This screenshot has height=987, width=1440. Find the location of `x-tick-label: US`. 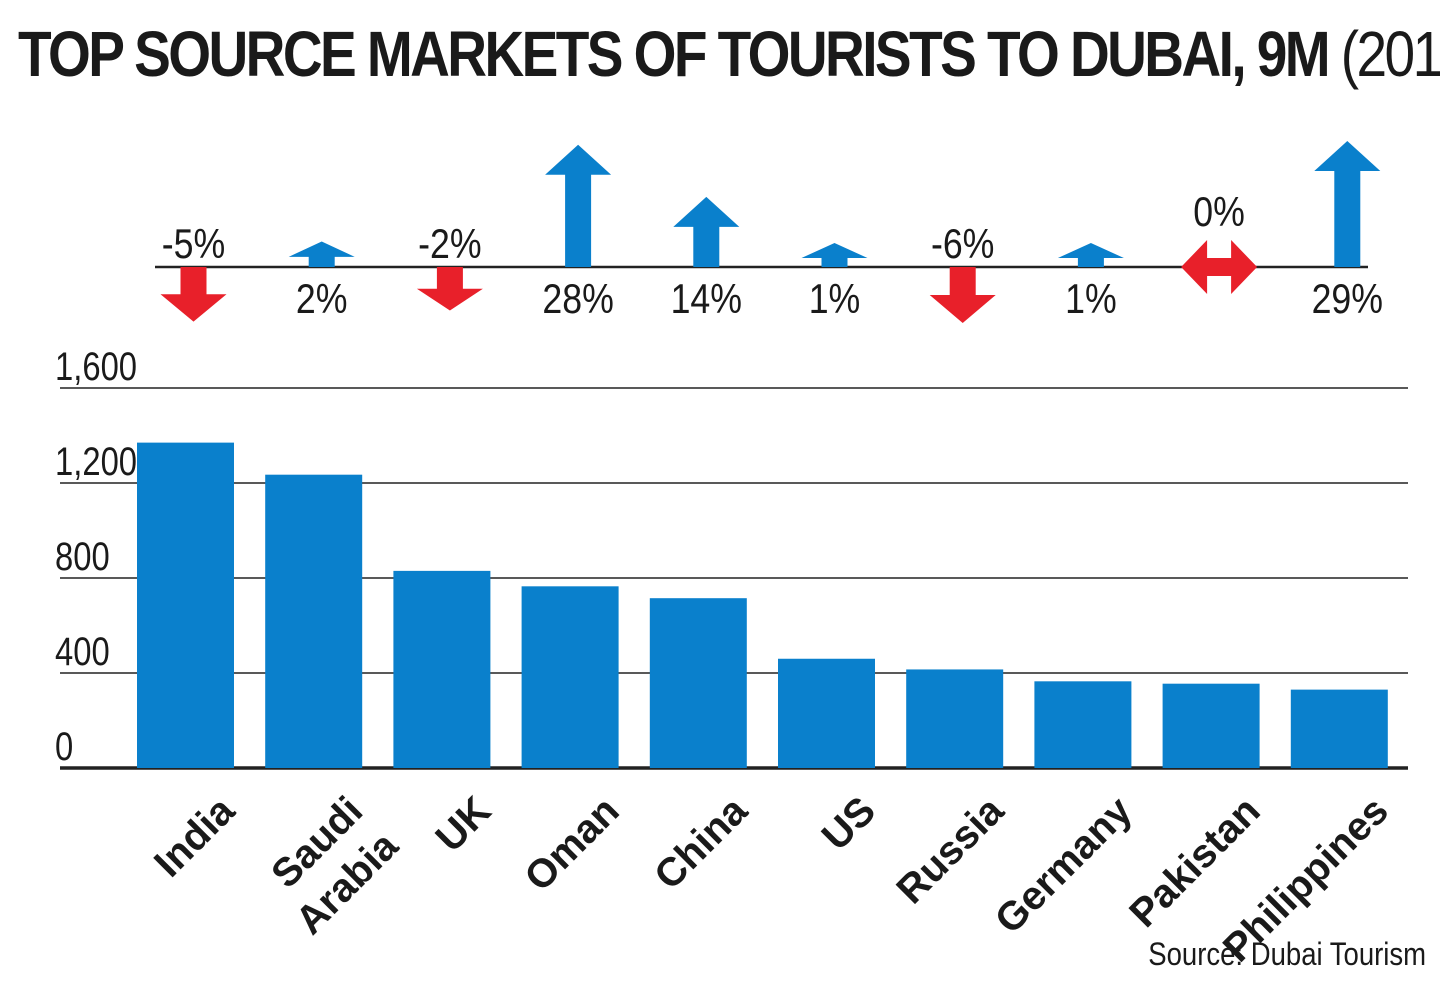

x-tick-label: US is located at coordinates (849, 823).